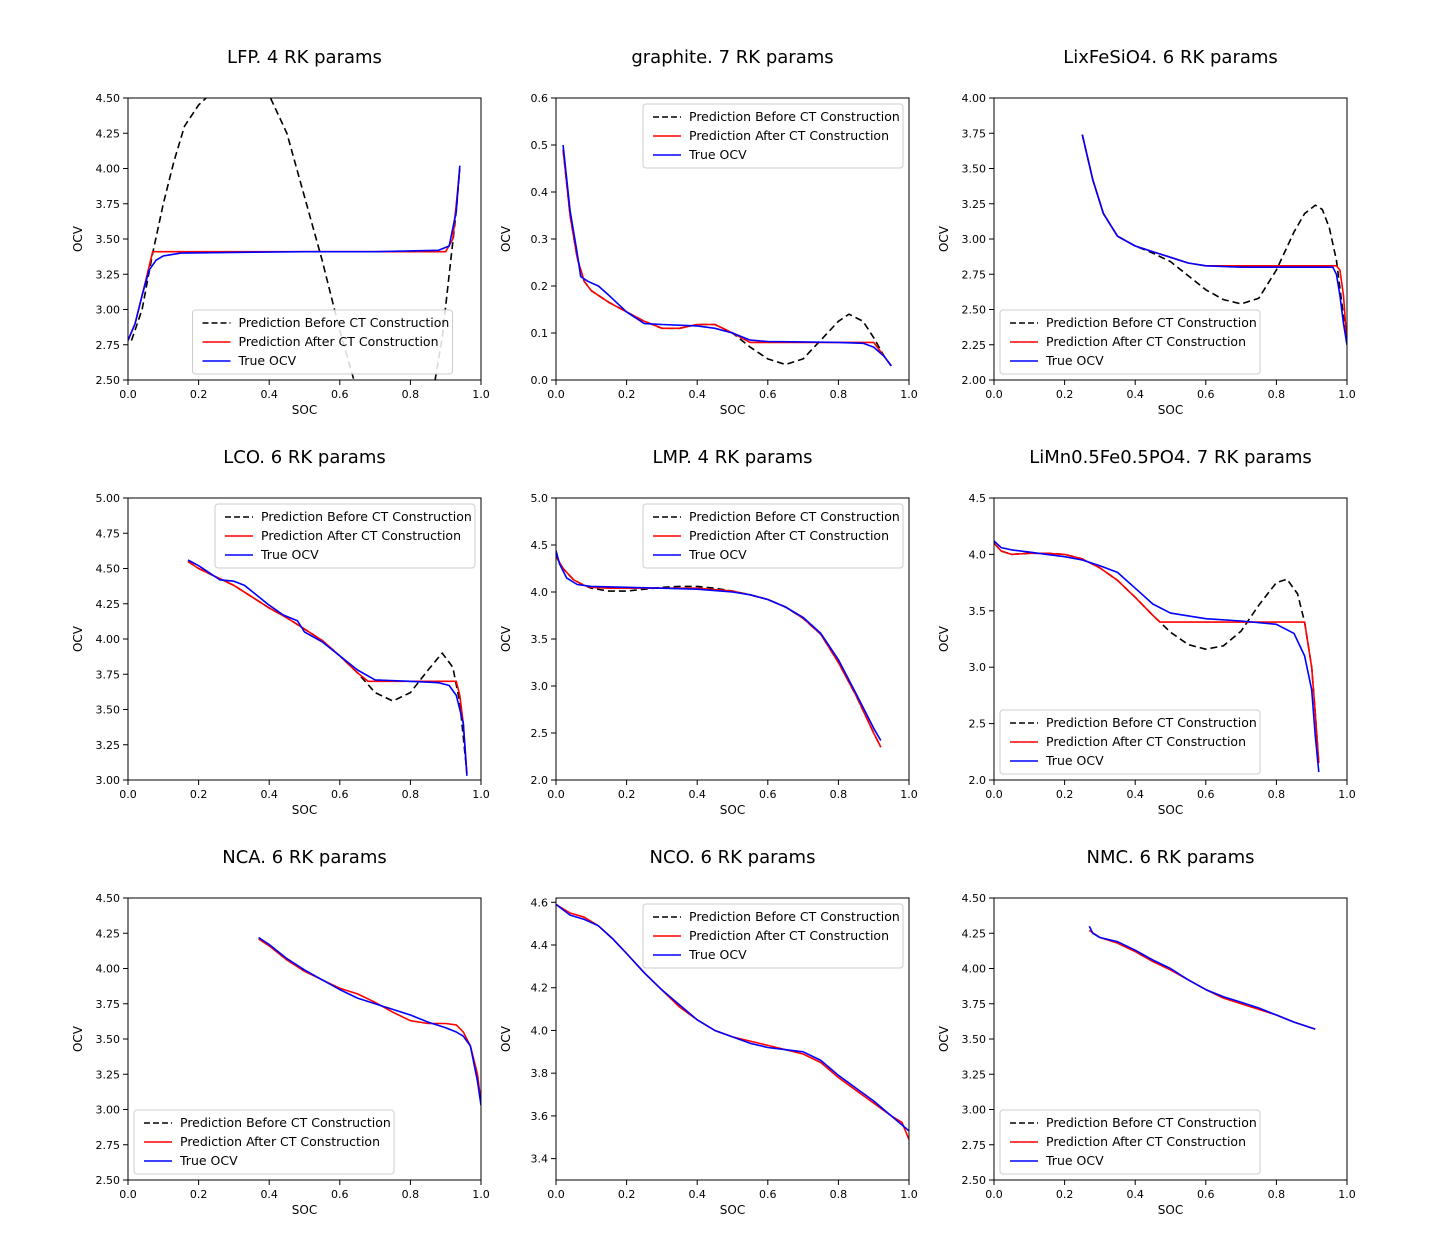 The image size is (1440, 1260). What do you see at coordinates (732, 57) in the screenshot?
I see `chart-title: graphite. 7 RK params` at bounding box center [732, 57].